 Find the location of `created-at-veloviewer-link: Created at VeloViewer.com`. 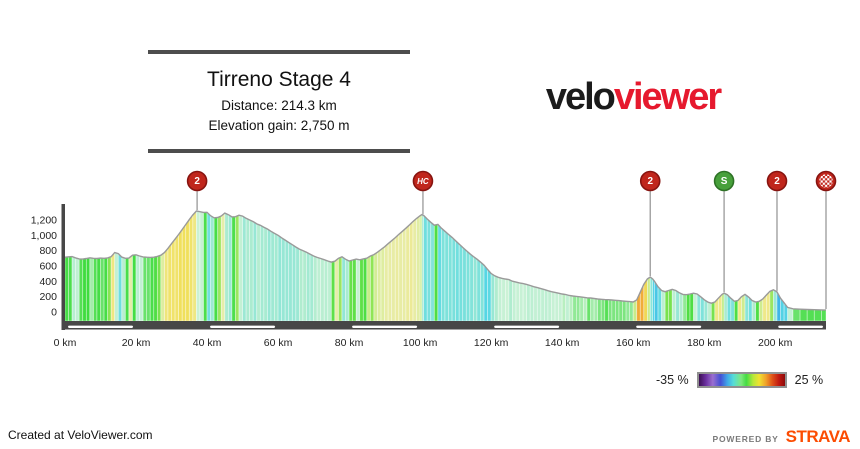

created-at-veloviewer-link: Created at VeloViewer.com is located at coordinates (80, 435).